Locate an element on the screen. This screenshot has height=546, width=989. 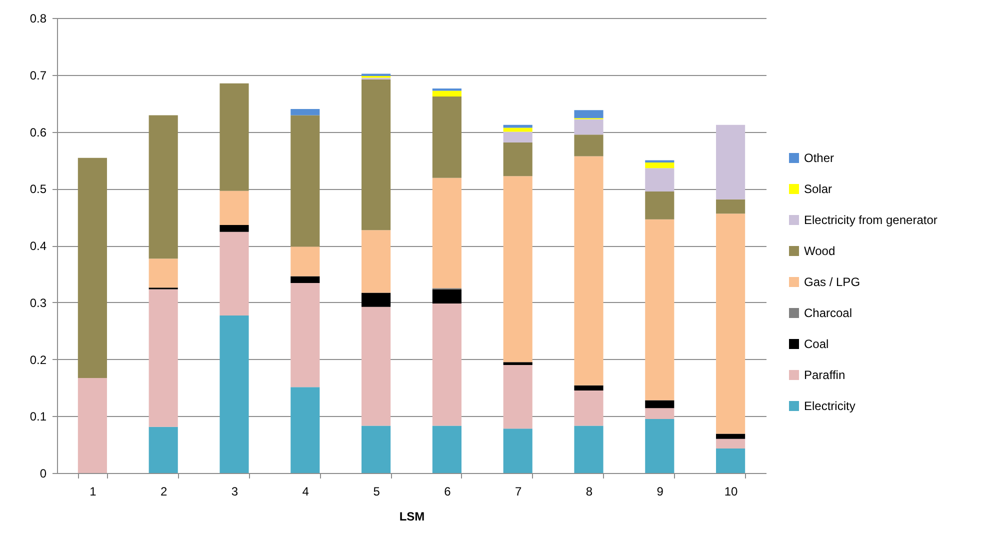
x-tick-label: 5 is located at coordinates (376, 491).